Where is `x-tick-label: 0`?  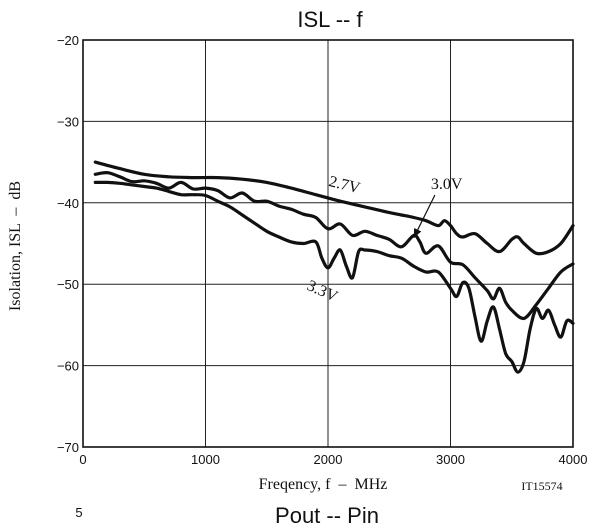 x-tick-label: 0 is located at coordinates (82, 459).